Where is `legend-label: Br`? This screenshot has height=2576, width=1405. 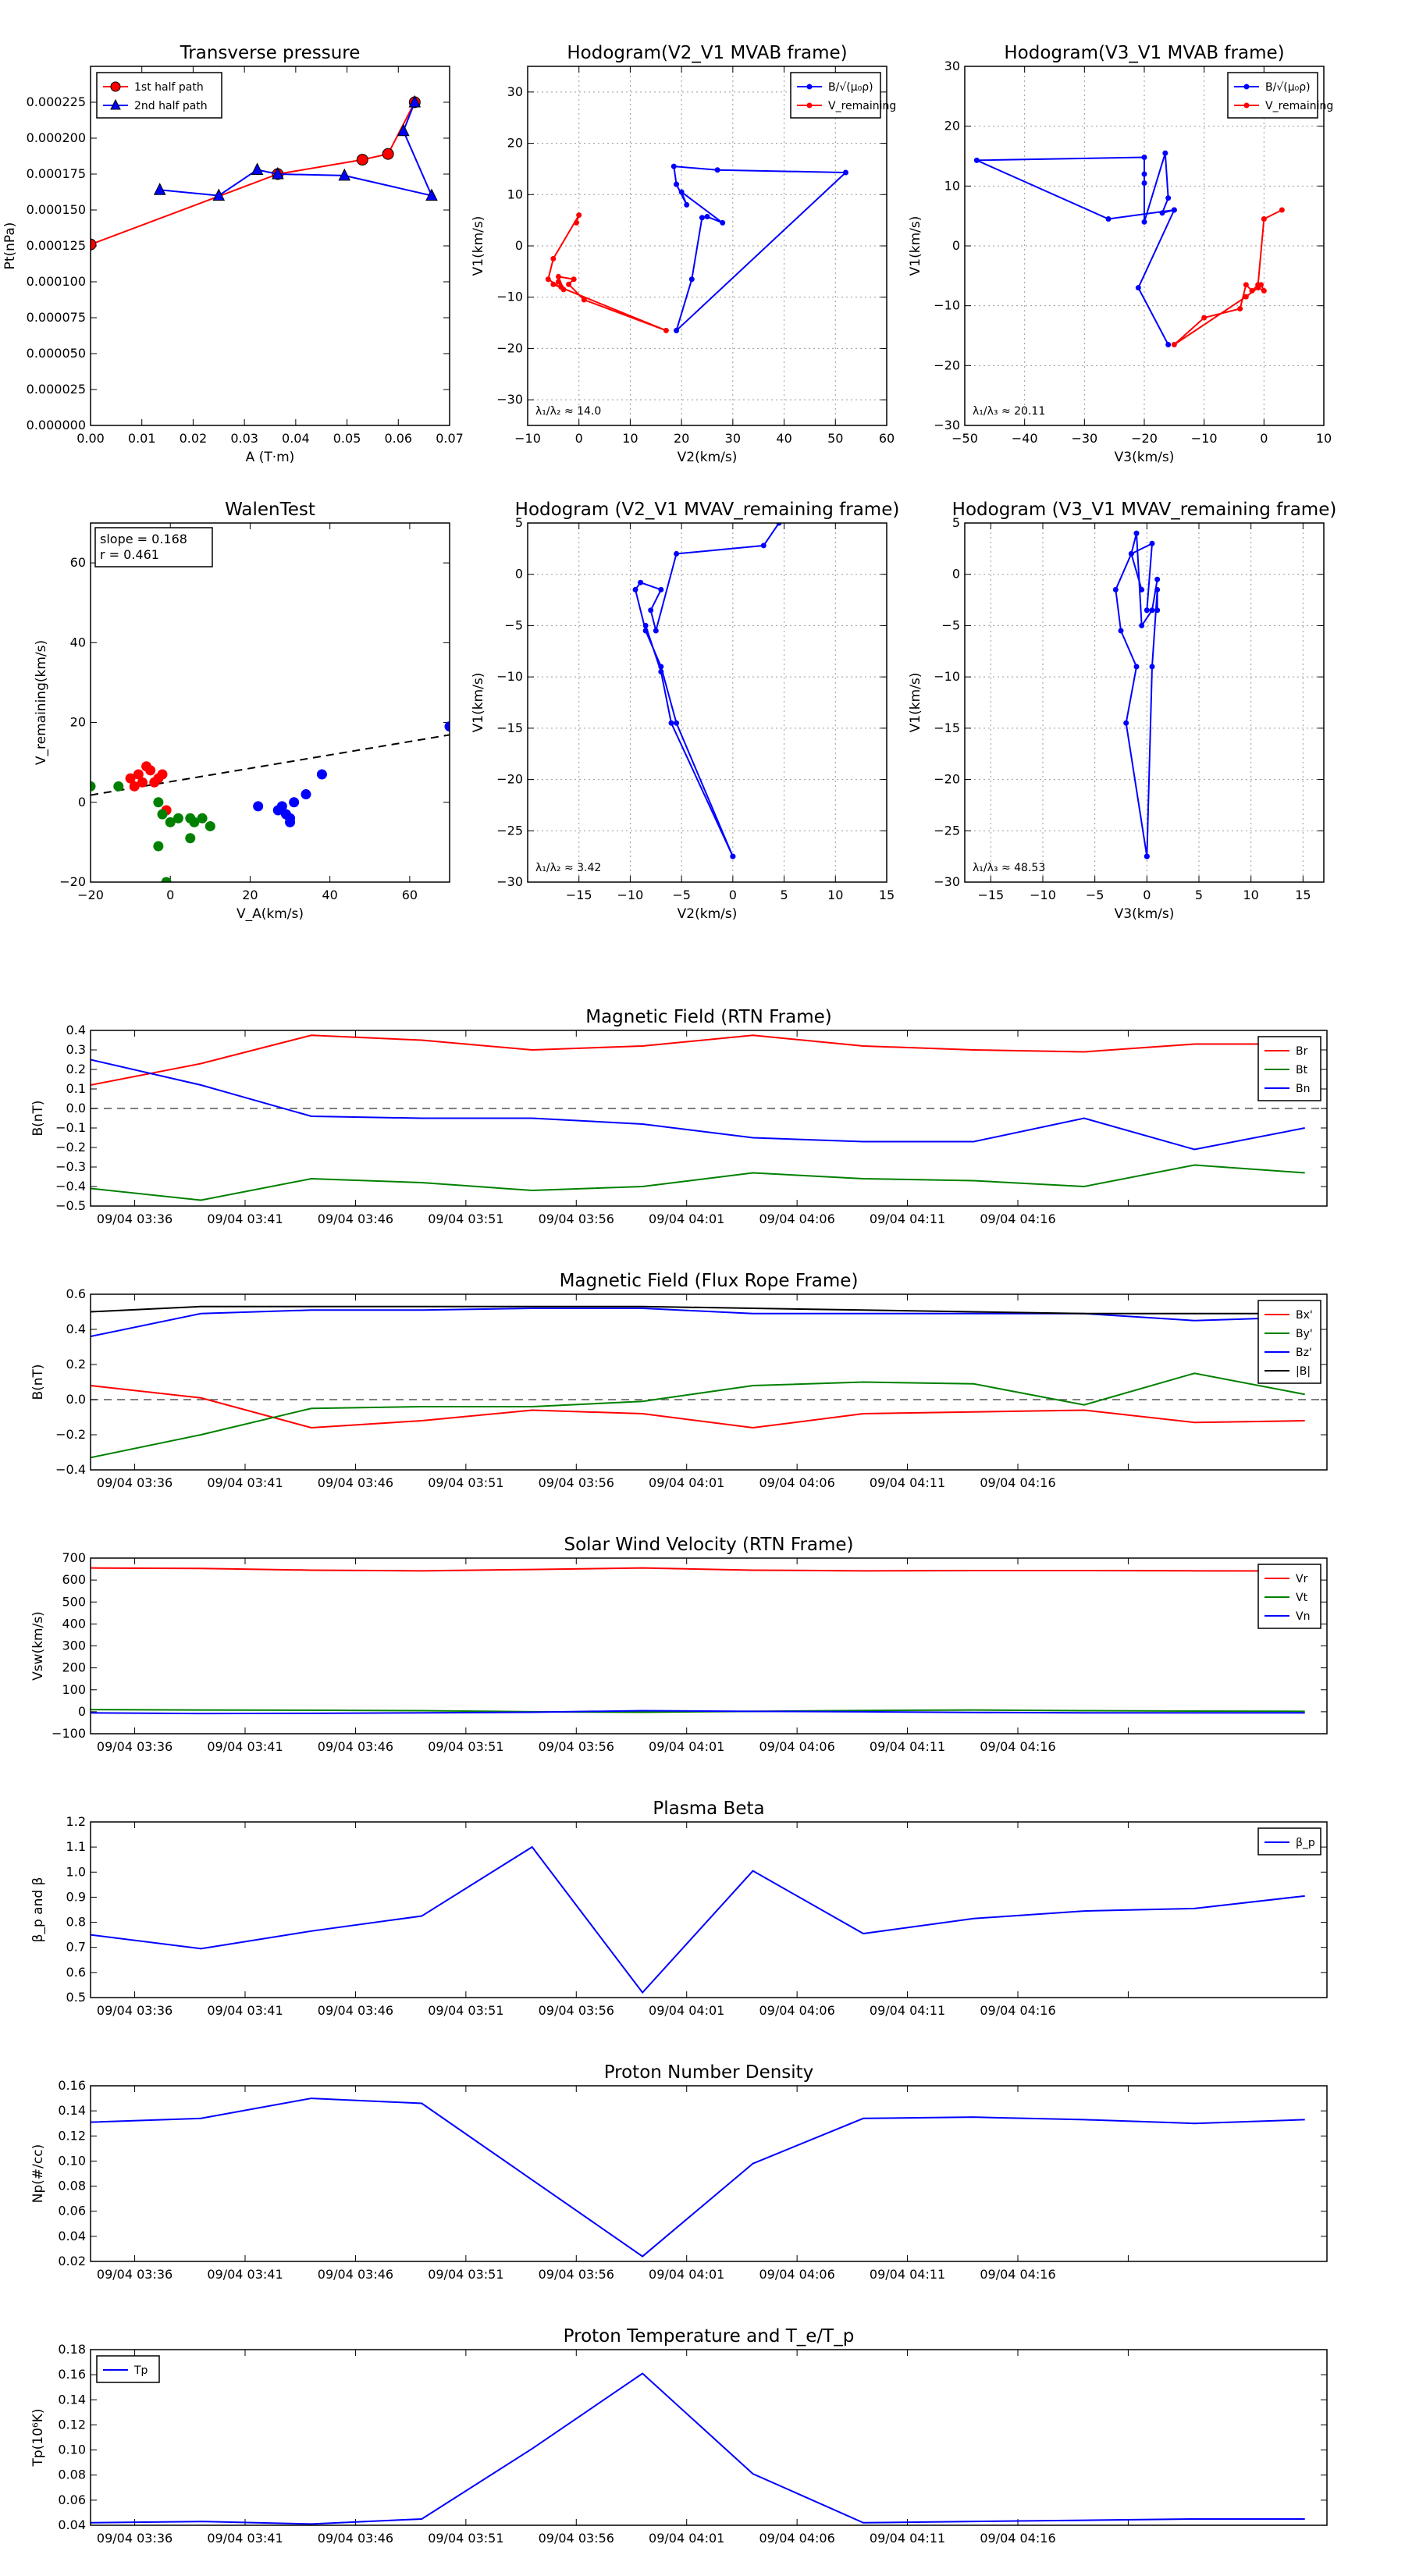 legend-label: Br is located at coordinates (1302, 1051).